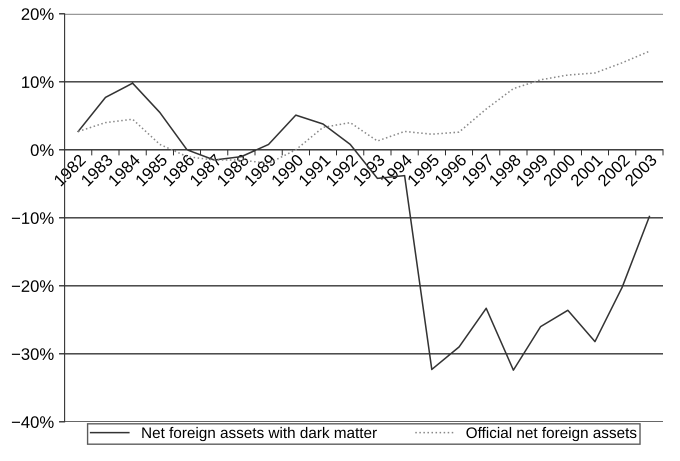 This screenshot has width=680, height=461. What do you see at coordinates (33, 354) in the screenshot?
I see `y-tick-label: −30%` at bounding box center [33, 354].